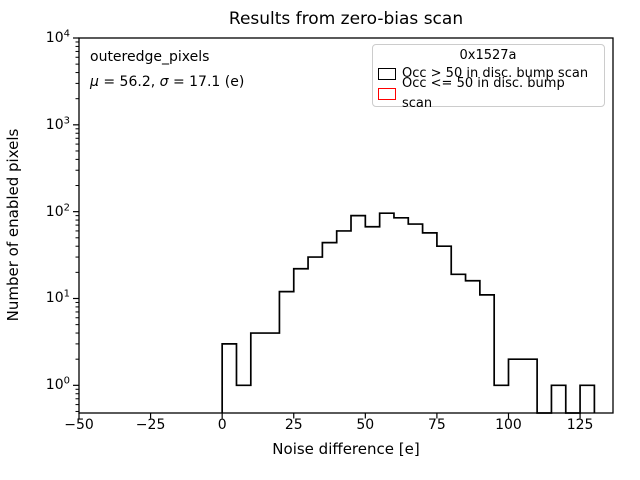 The height and width of the screenshot is (480, 640). Describe the element at coordinates (164, 82) in the screenshot. I see `sigma-symbol: σ` at that location.